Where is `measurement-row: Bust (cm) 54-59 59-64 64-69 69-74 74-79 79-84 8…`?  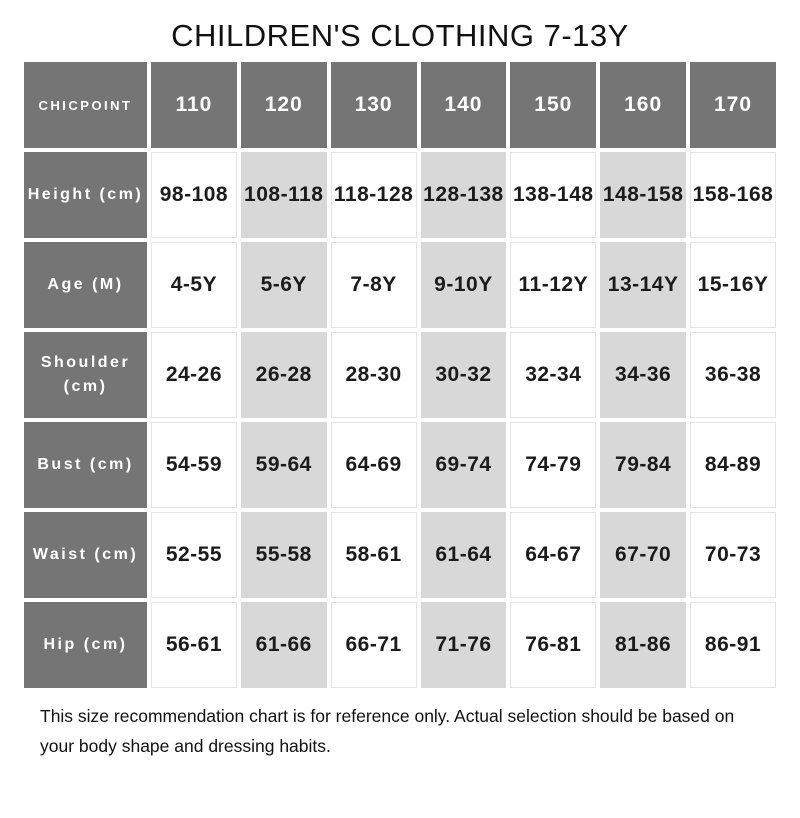 measurement-row: Bust (cm) 54-59 59-64 64-69 69-74 74-79 79-84 8… is located at coordinates (400, 465).